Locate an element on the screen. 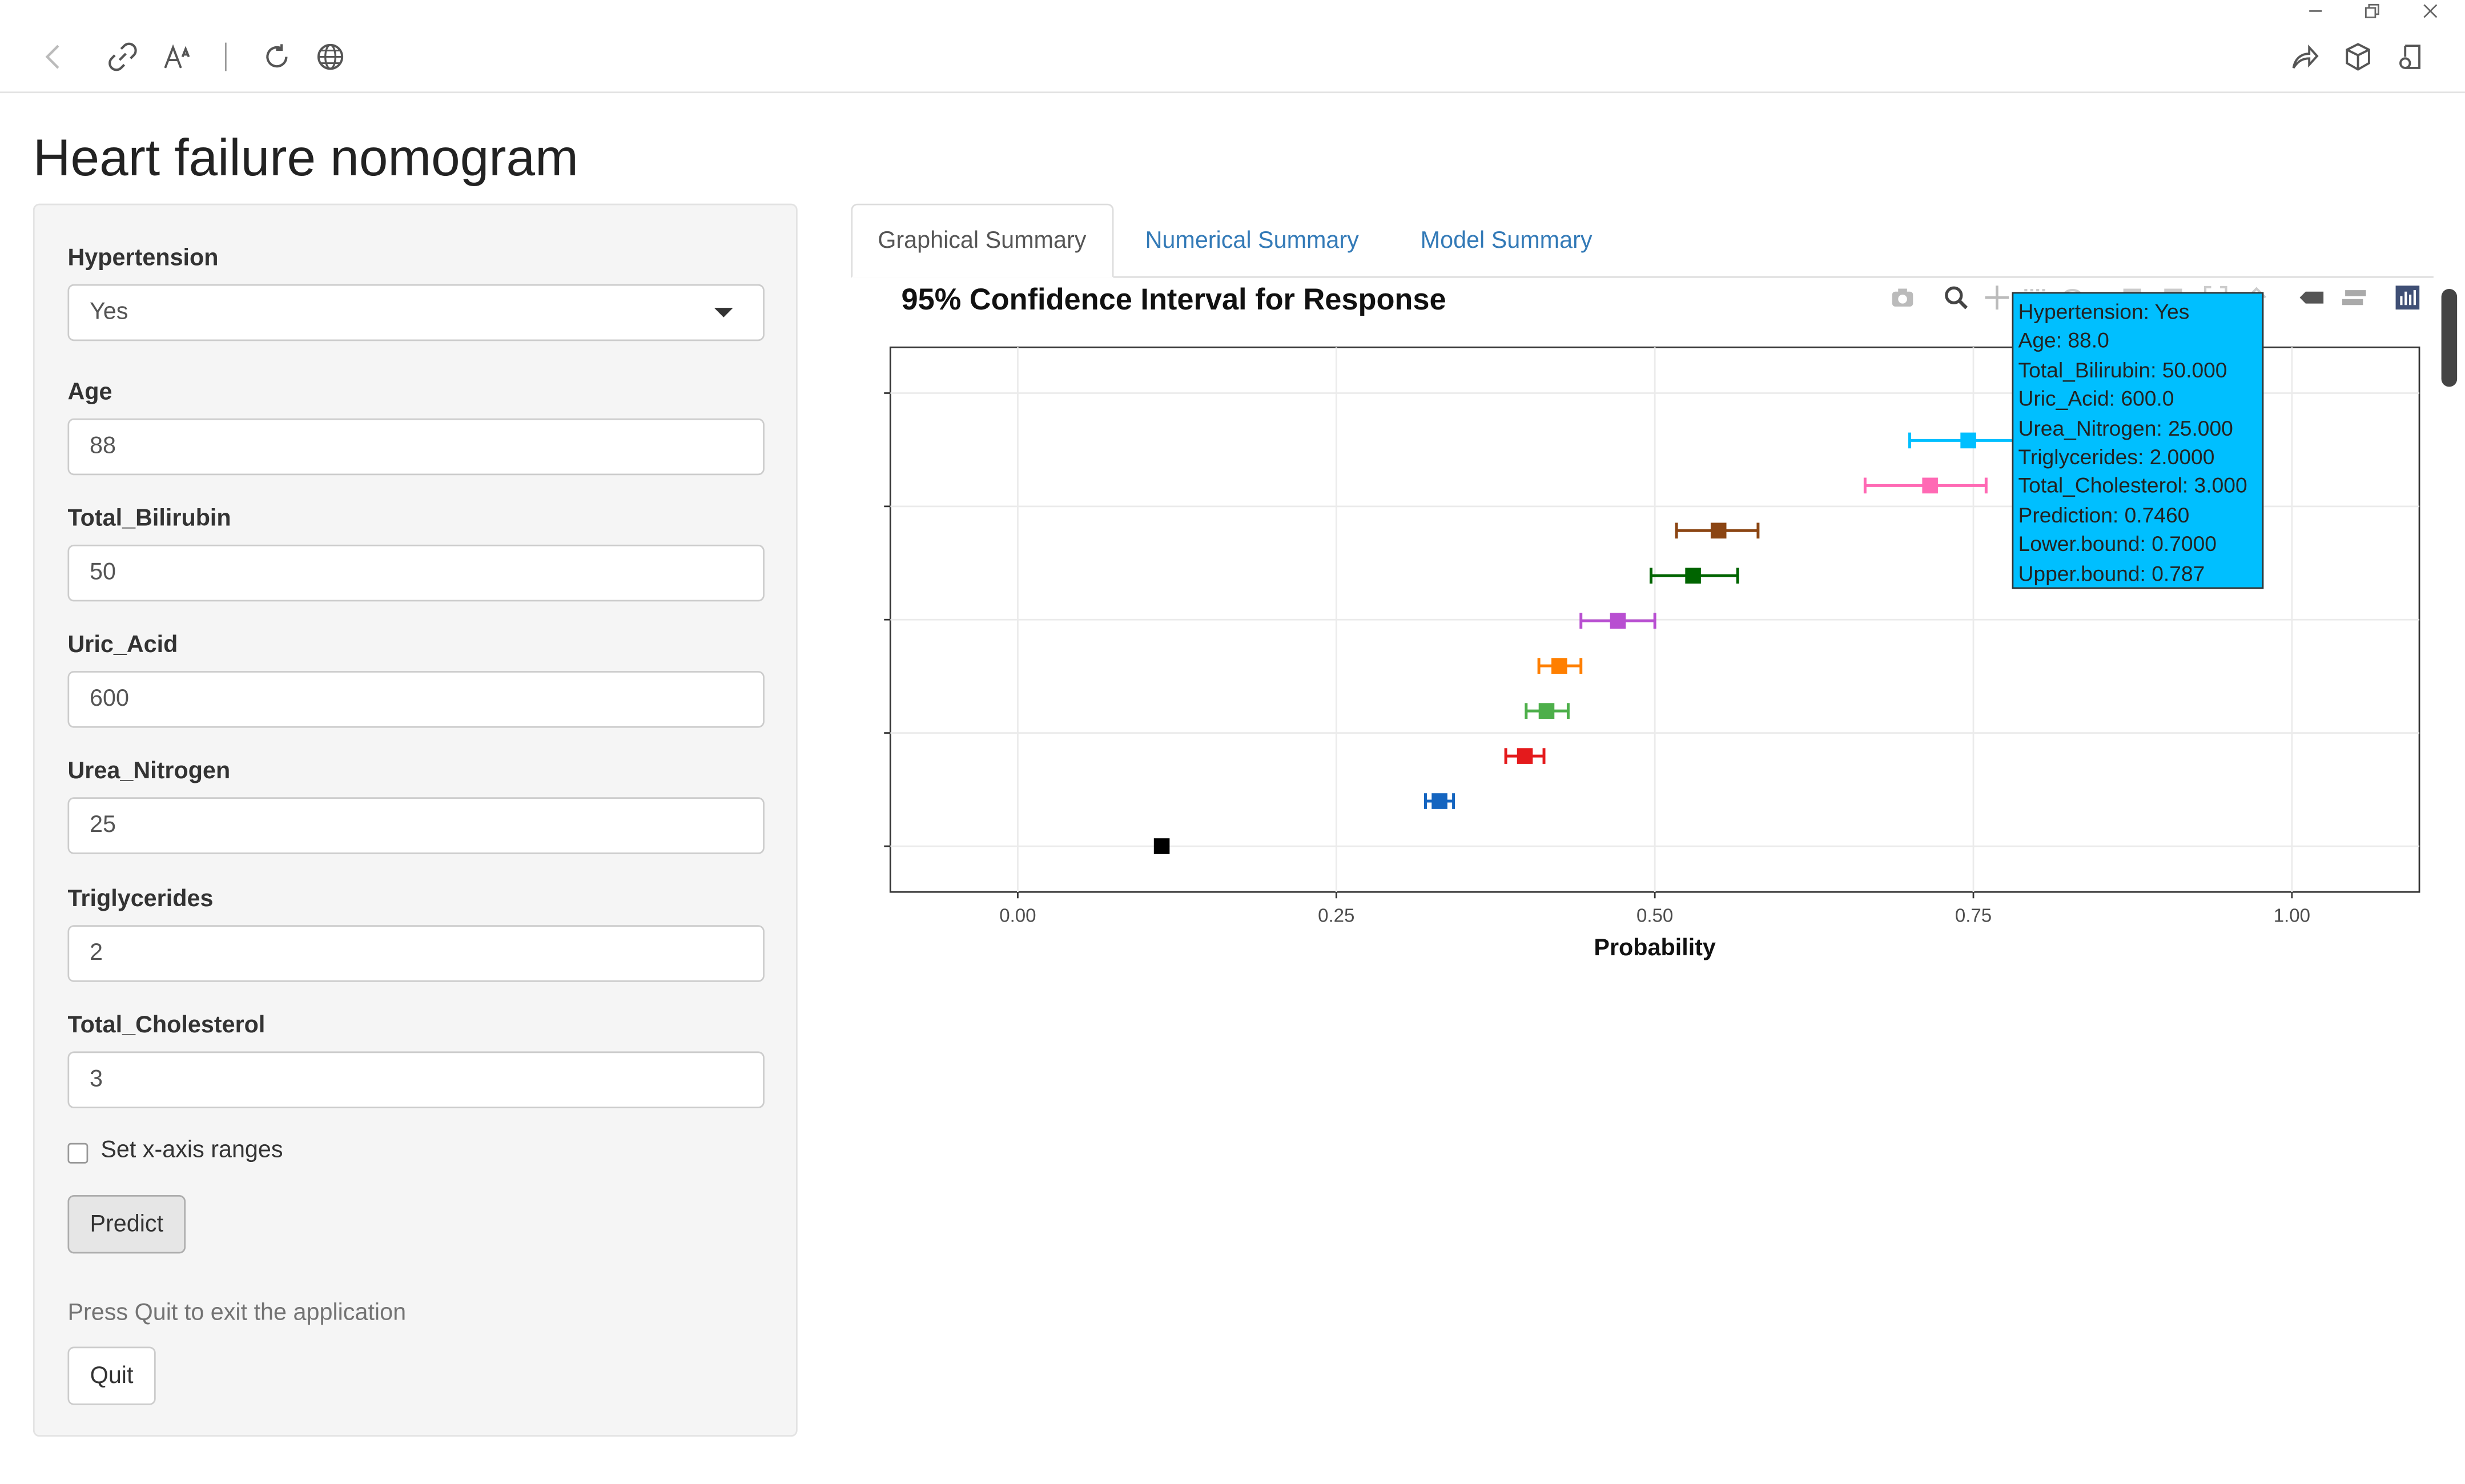 The image size is (2465, 1484). camera-icon is located at coordinates (1901, 297).